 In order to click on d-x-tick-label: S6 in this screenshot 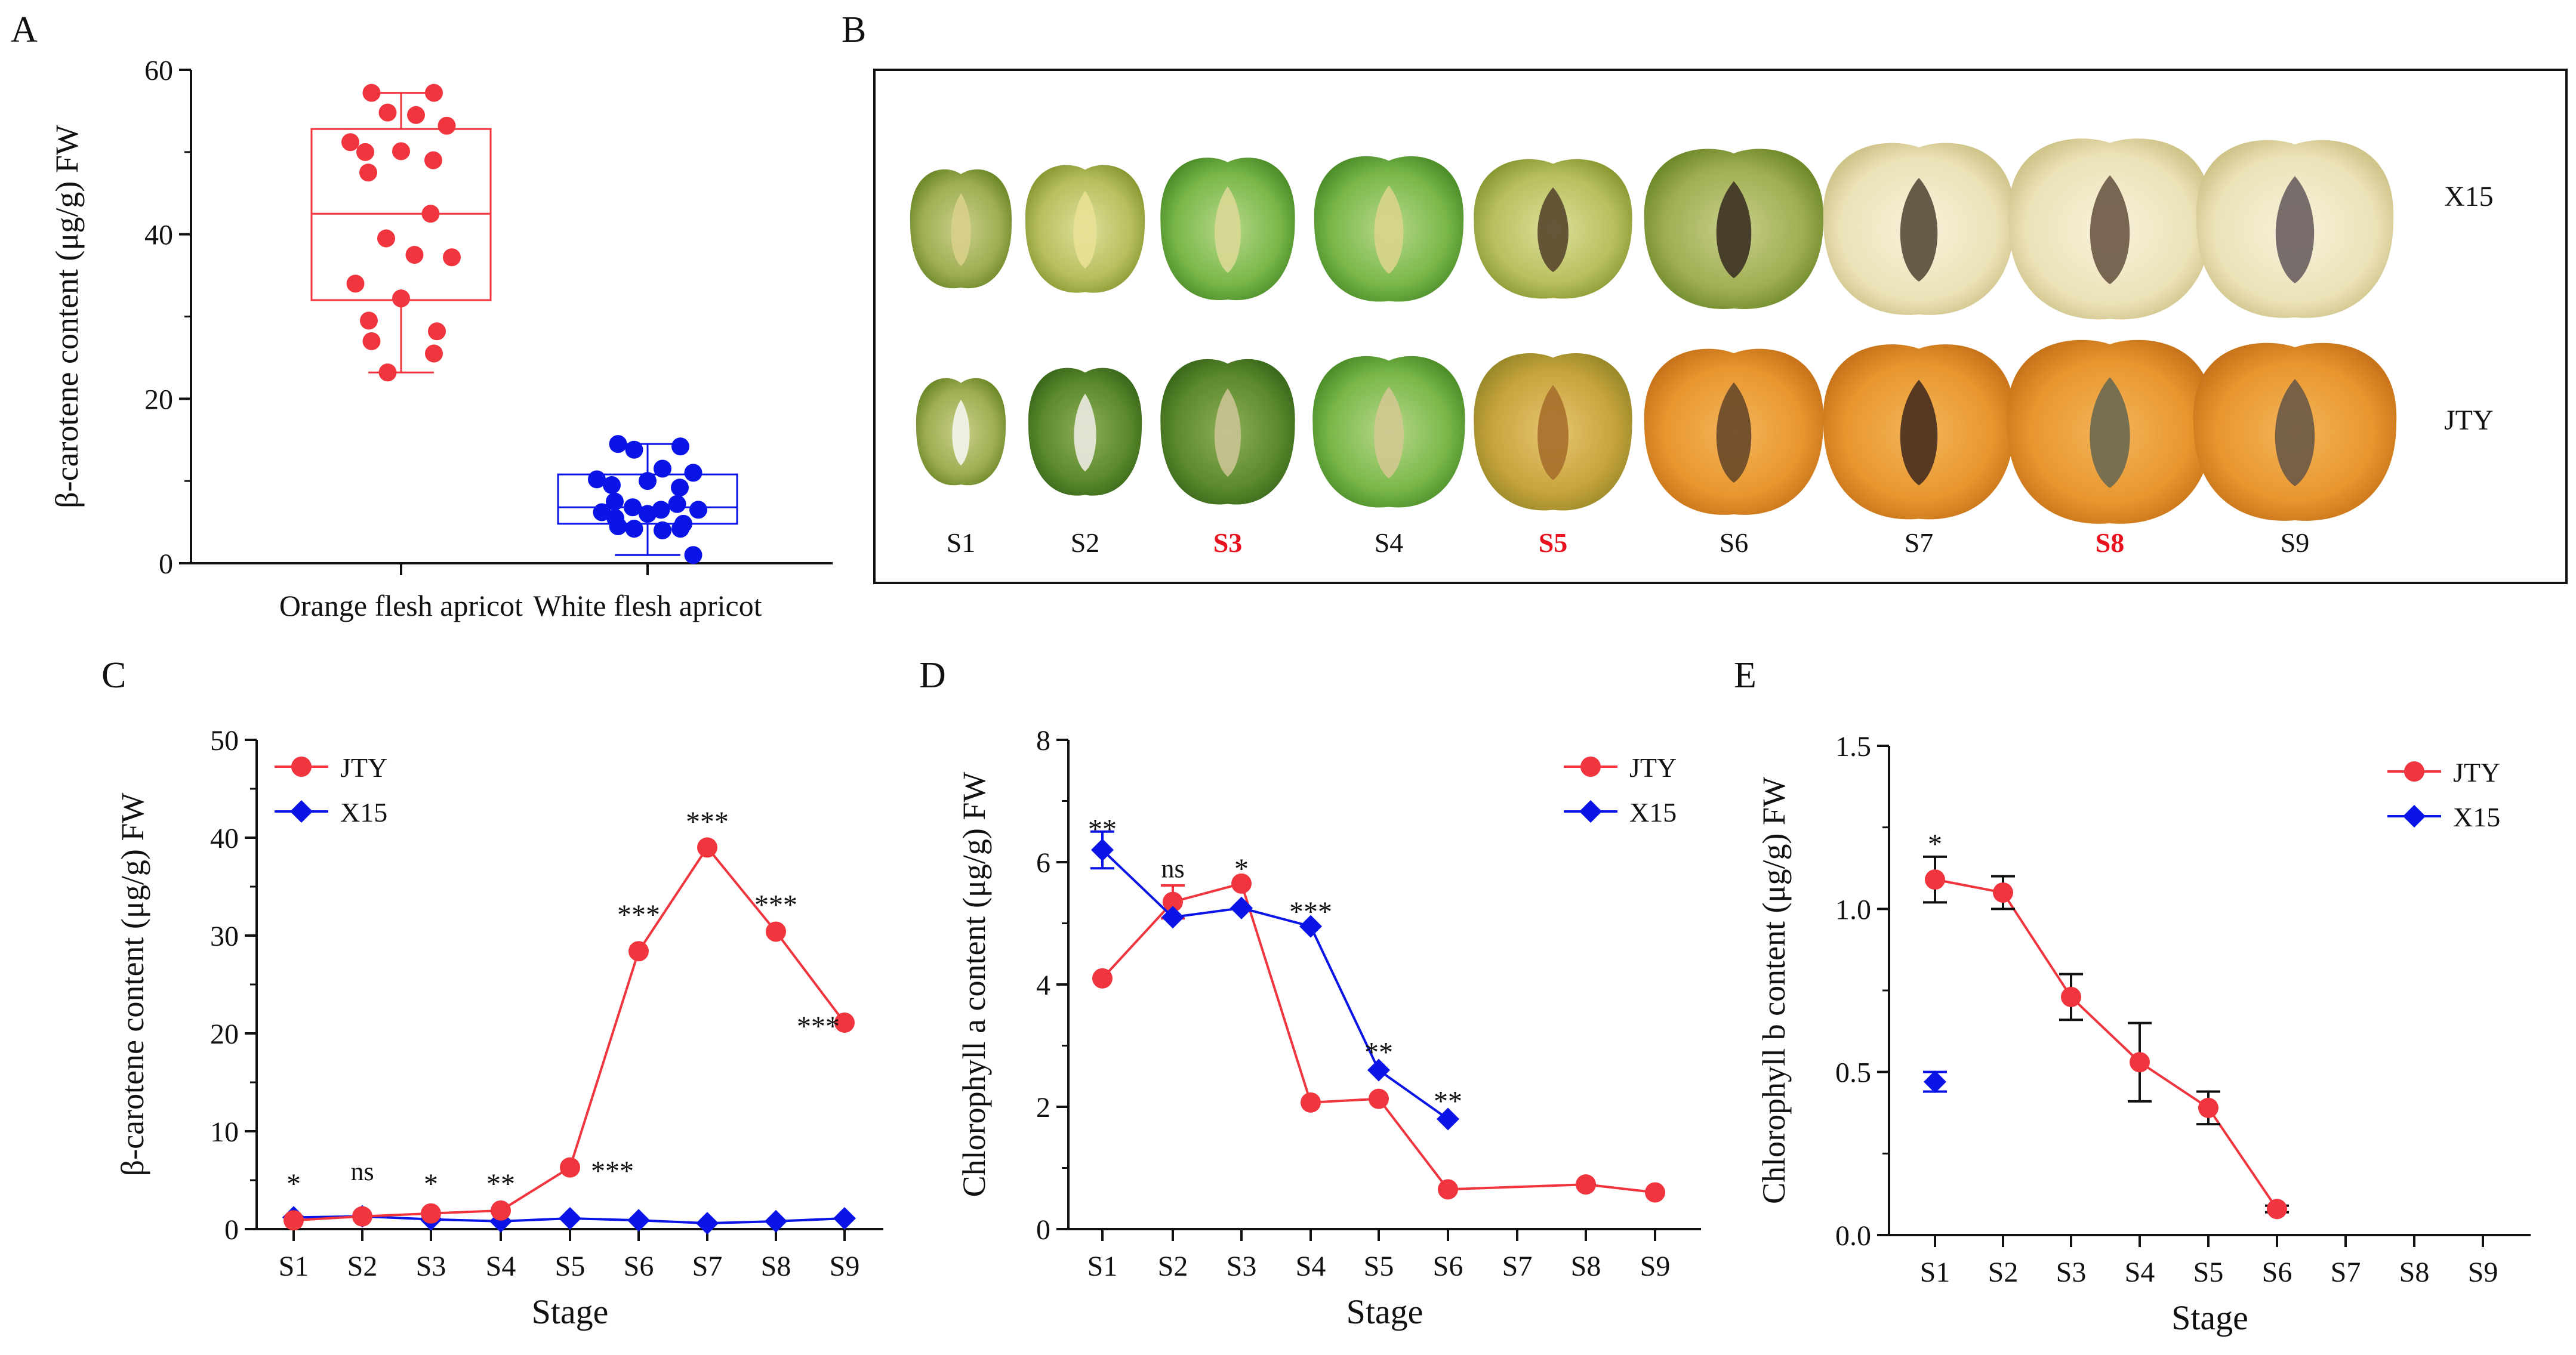, I will do `click(1448, 1266)`.